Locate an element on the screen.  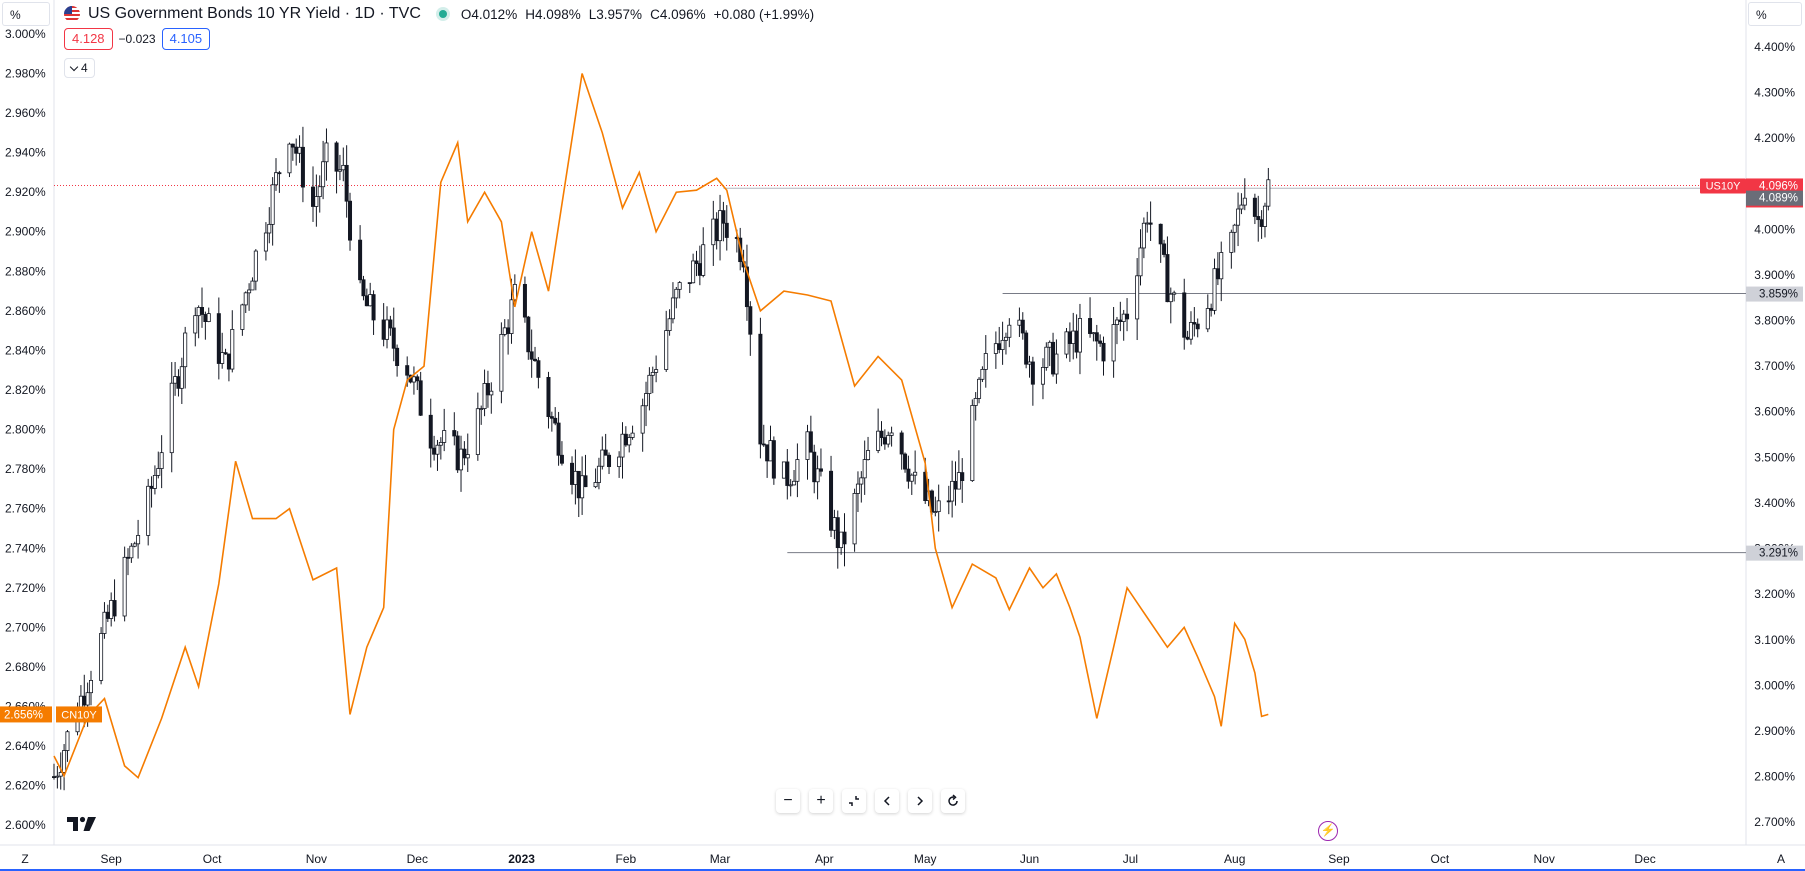
corner-arrows-icon is located at coordinates (854, 801).